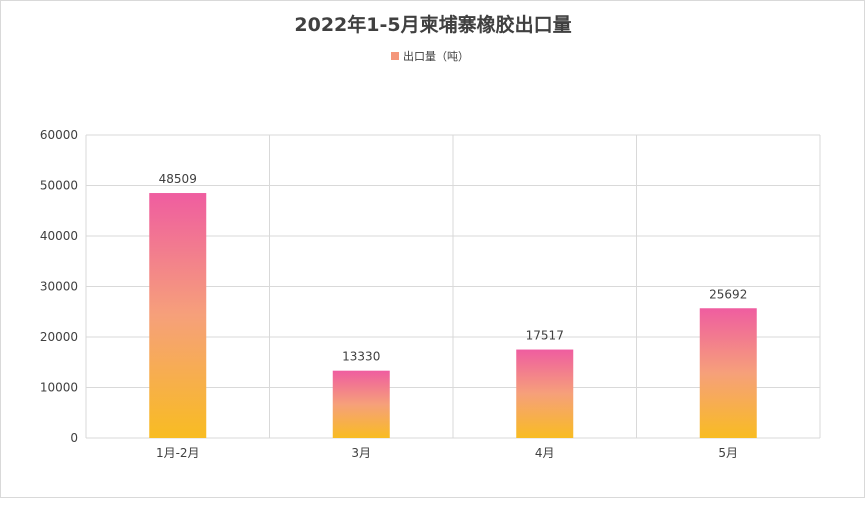 The width and height of the screenshot is (865, 511). I want to click on y-tick-label: 30000, so click(59, 287).